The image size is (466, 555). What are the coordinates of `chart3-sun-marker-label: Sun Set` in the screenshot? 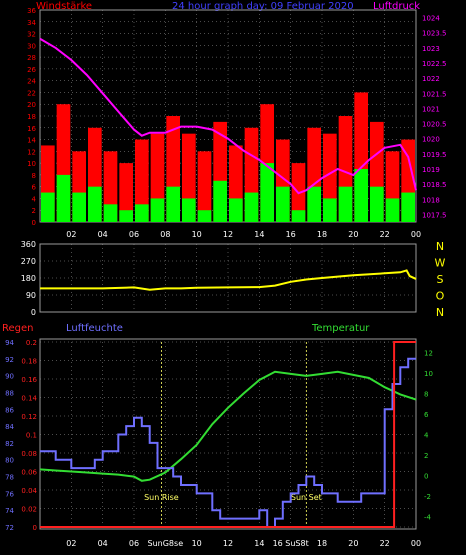 It's located at (306, 497).